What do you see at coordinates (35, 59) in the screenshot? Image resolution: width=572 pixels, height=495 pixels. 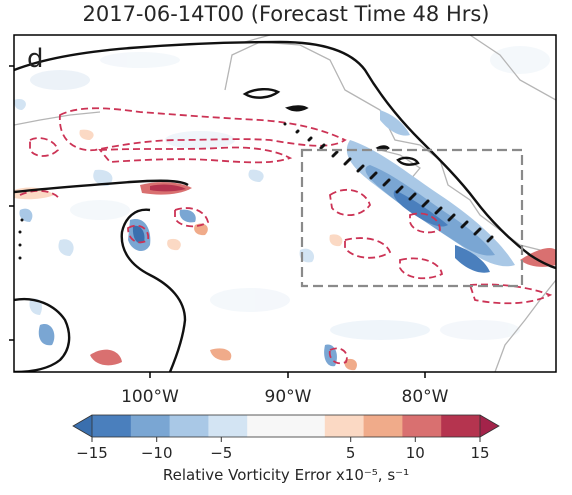 I see `panel-label: d` at bounding box center [35, 59].